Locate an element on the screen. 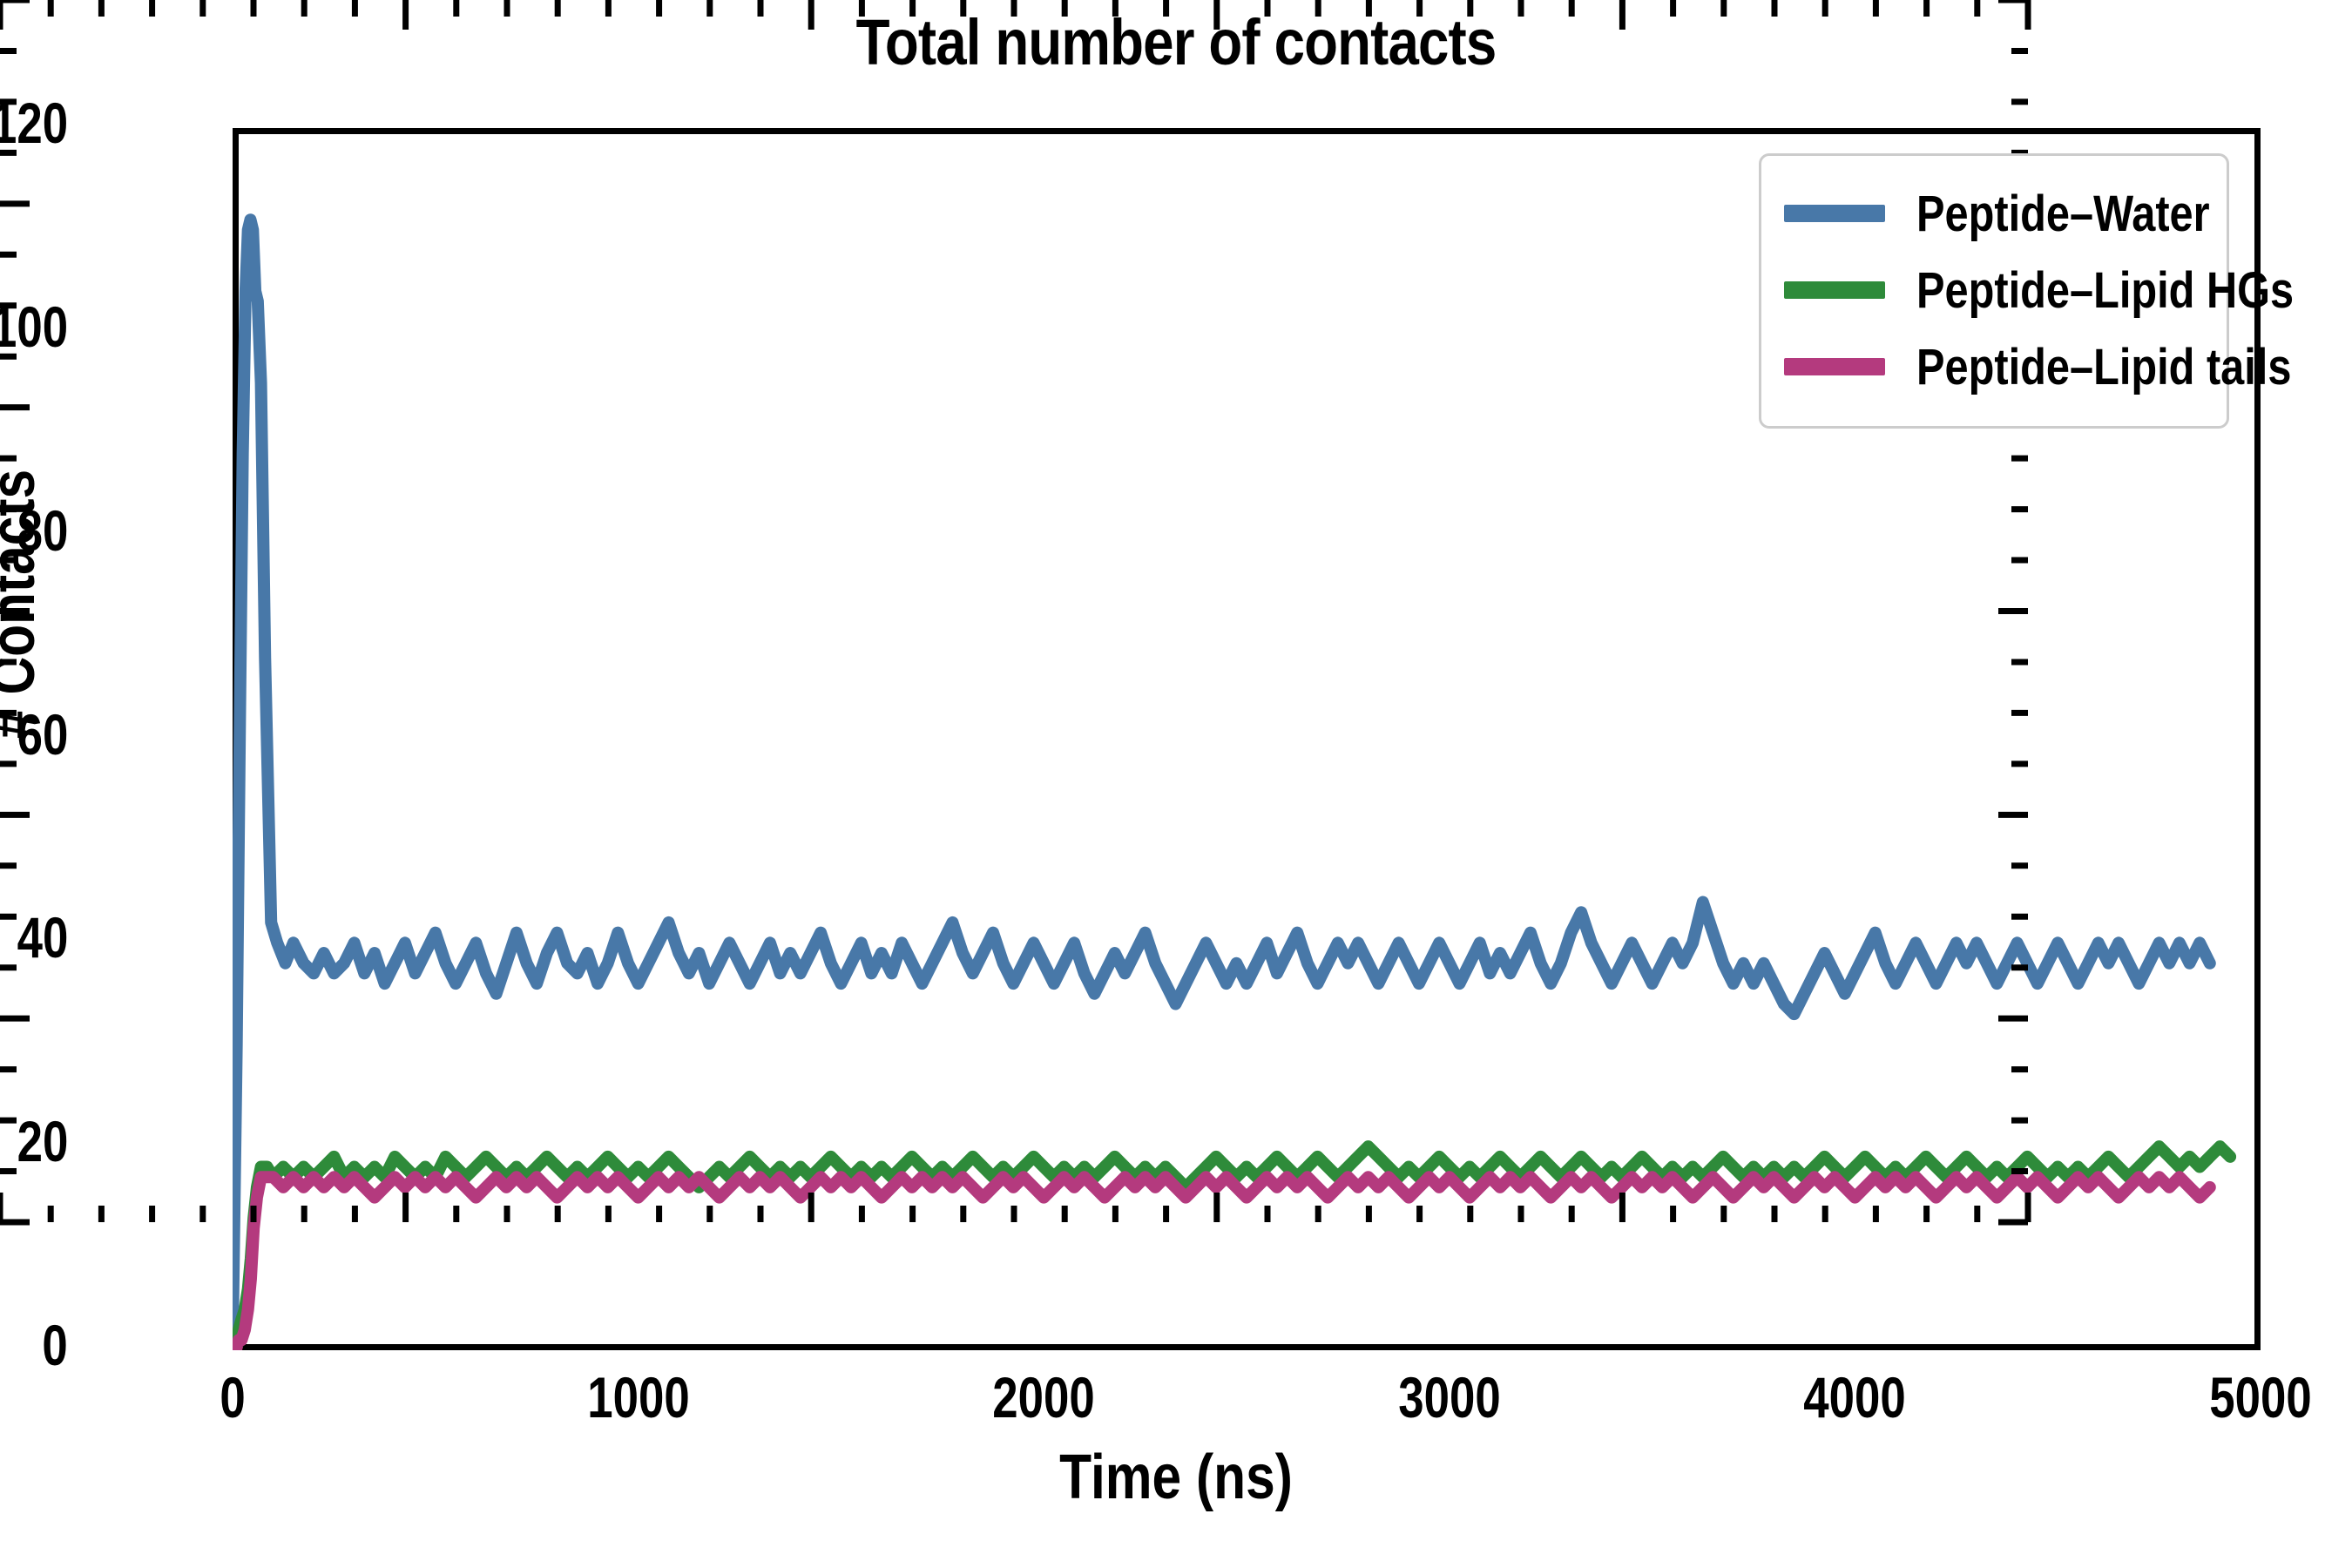 The width and height of the screenshot is (2352, 1568). y-tick-label: 80 is located at coordinates (42, 530).